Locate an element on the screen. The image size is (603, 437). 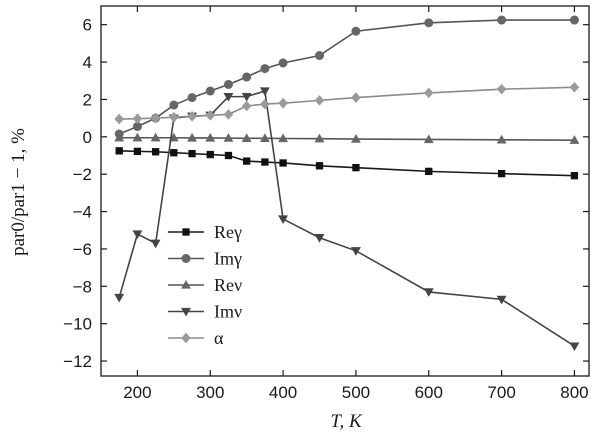
legend-item: α is located at coordinates (196, 338).